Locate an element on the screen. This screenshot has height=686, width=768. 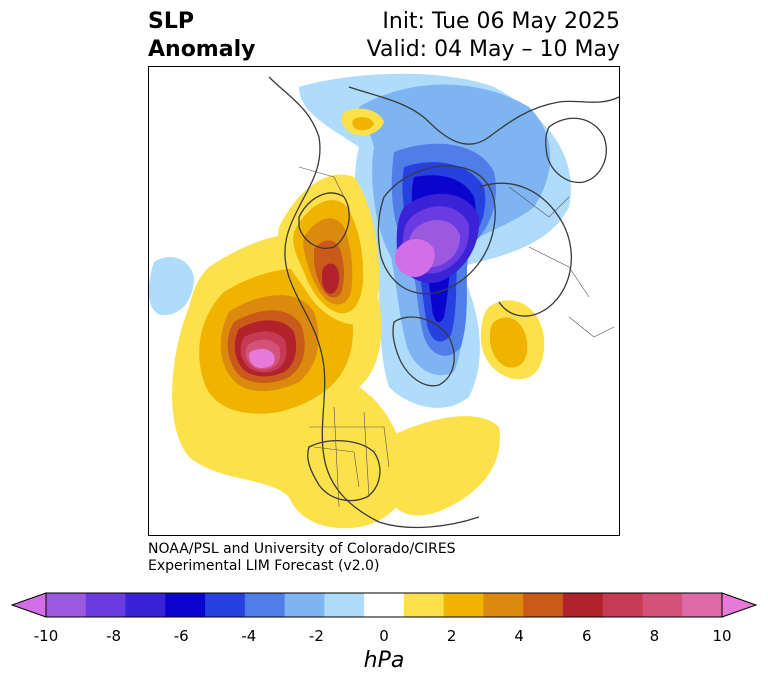
colorbar-tick-label: -6 is located at coordinates (181, 636).